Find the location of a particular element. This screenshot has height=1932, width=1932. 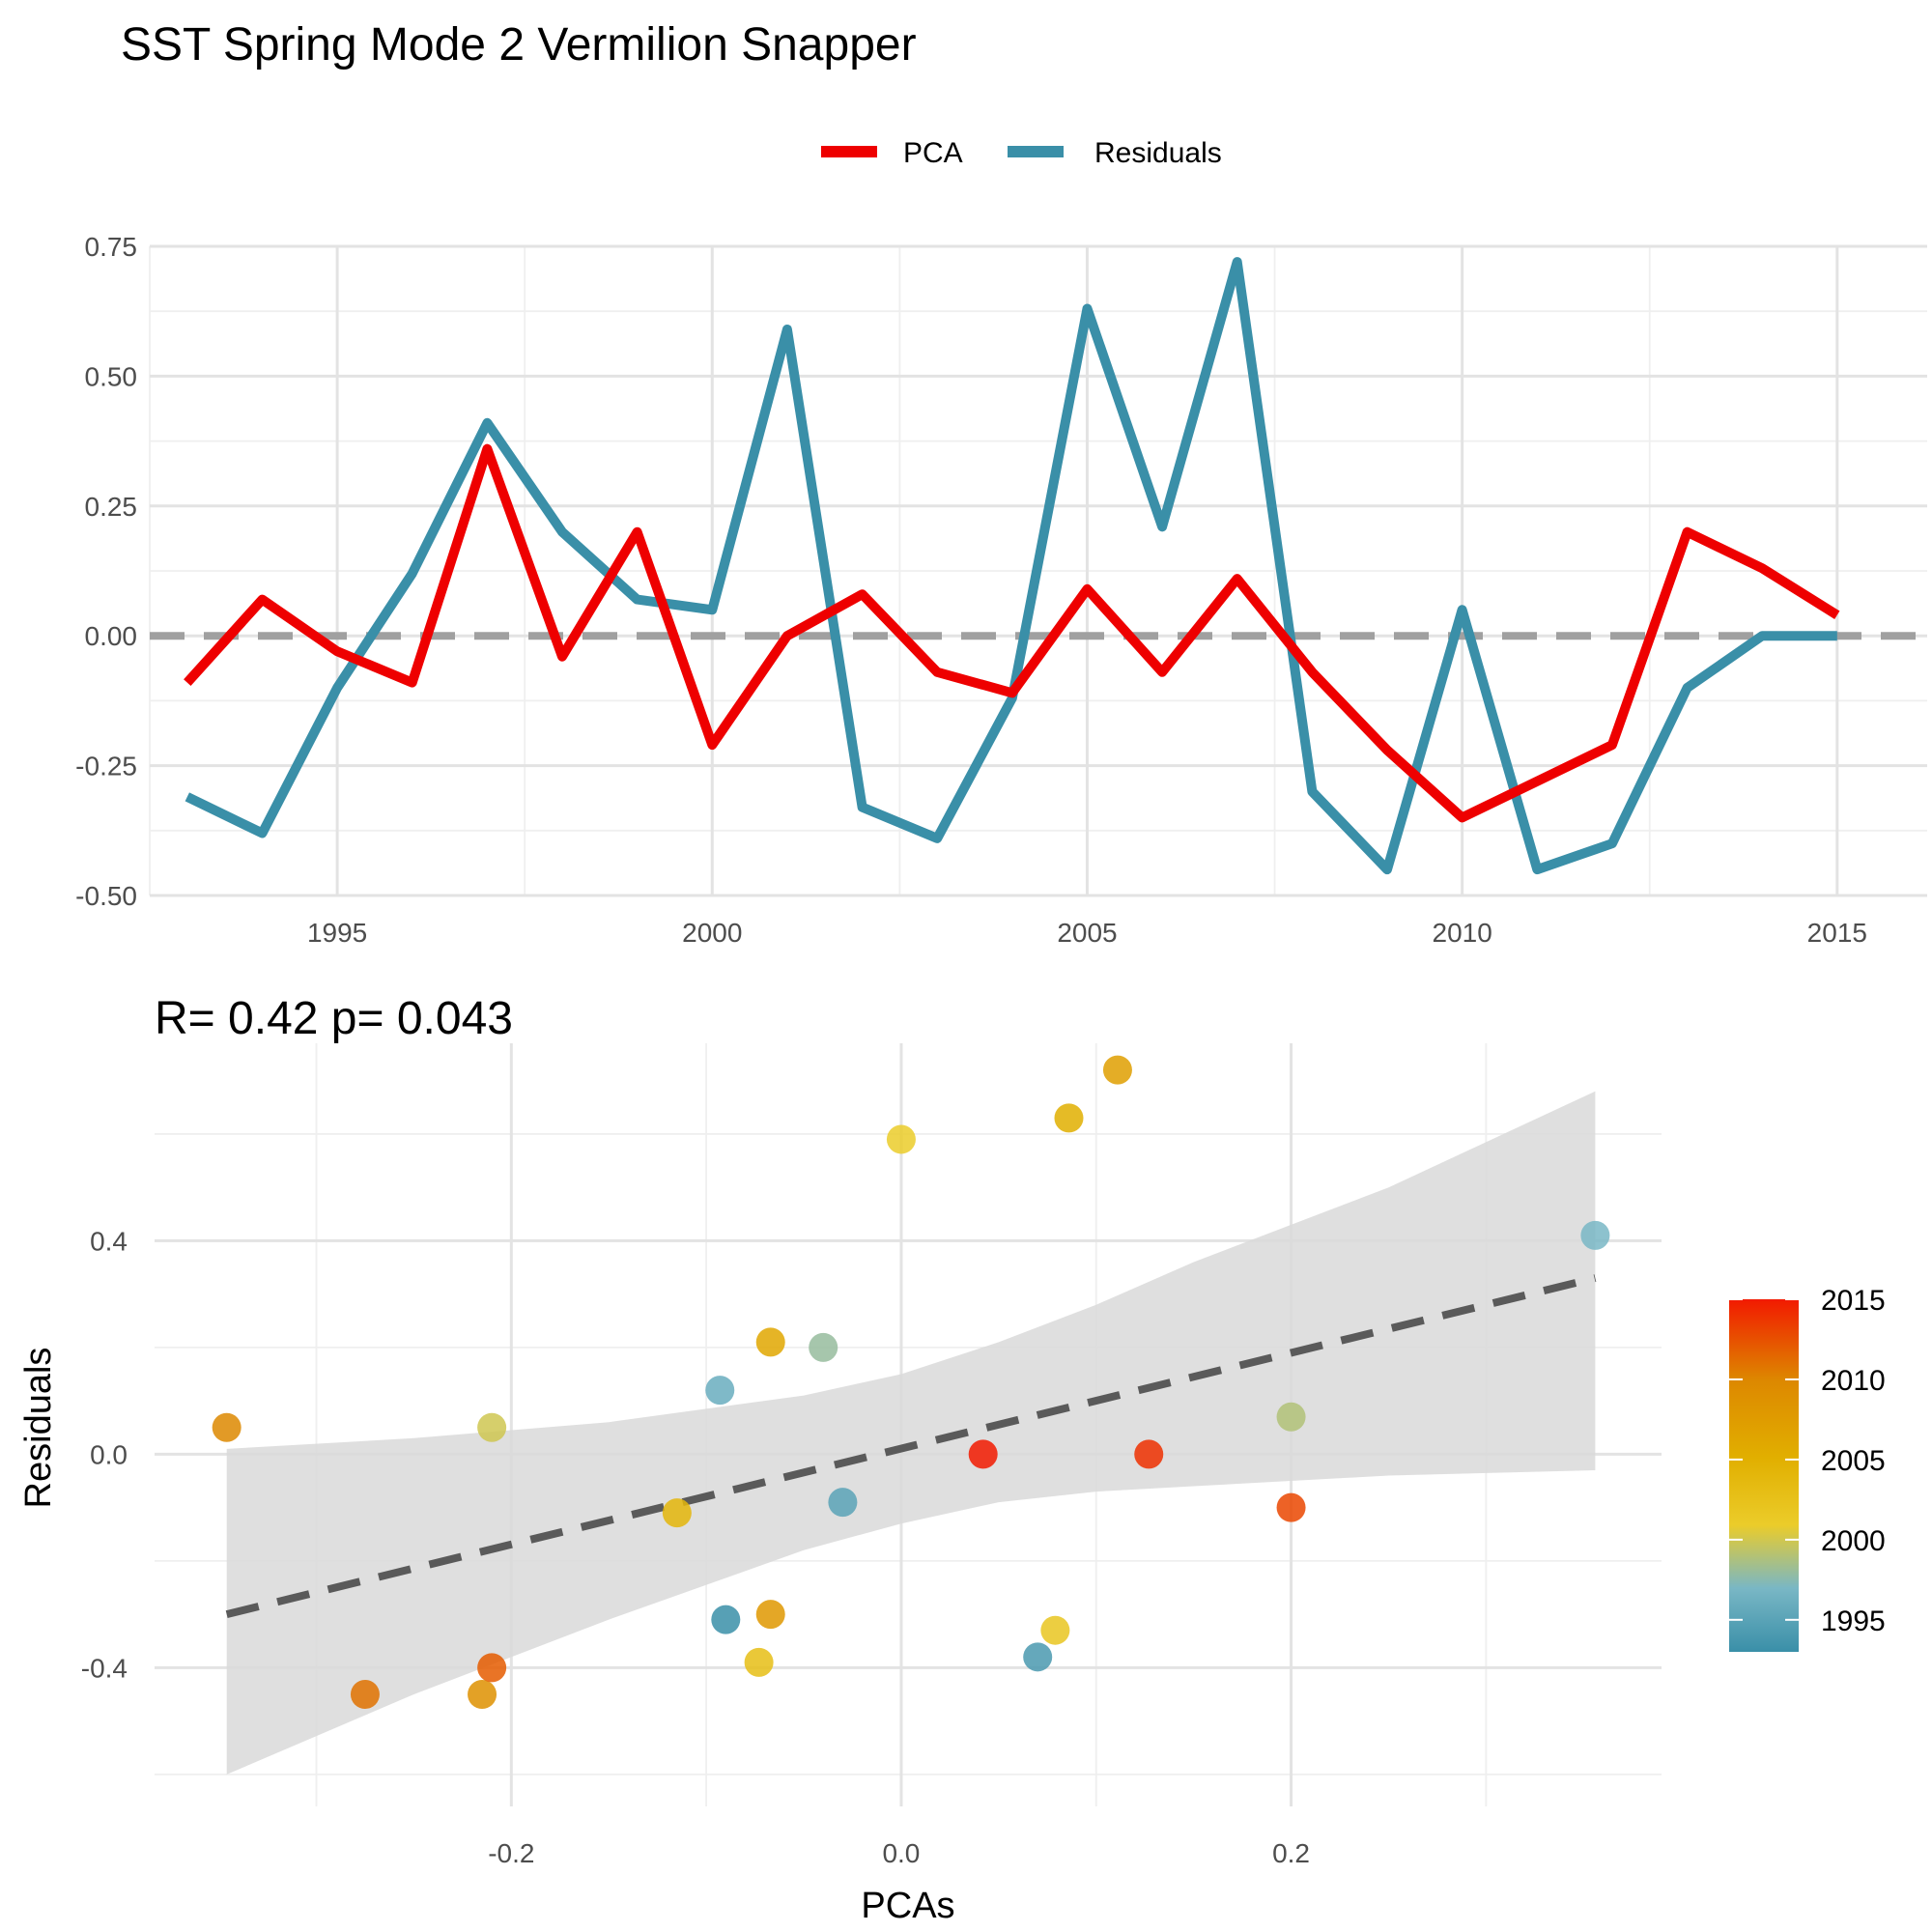

top-x-tick-labels: 1995 2000 2005 2010 2015 is located at coordinates (1087, 933).